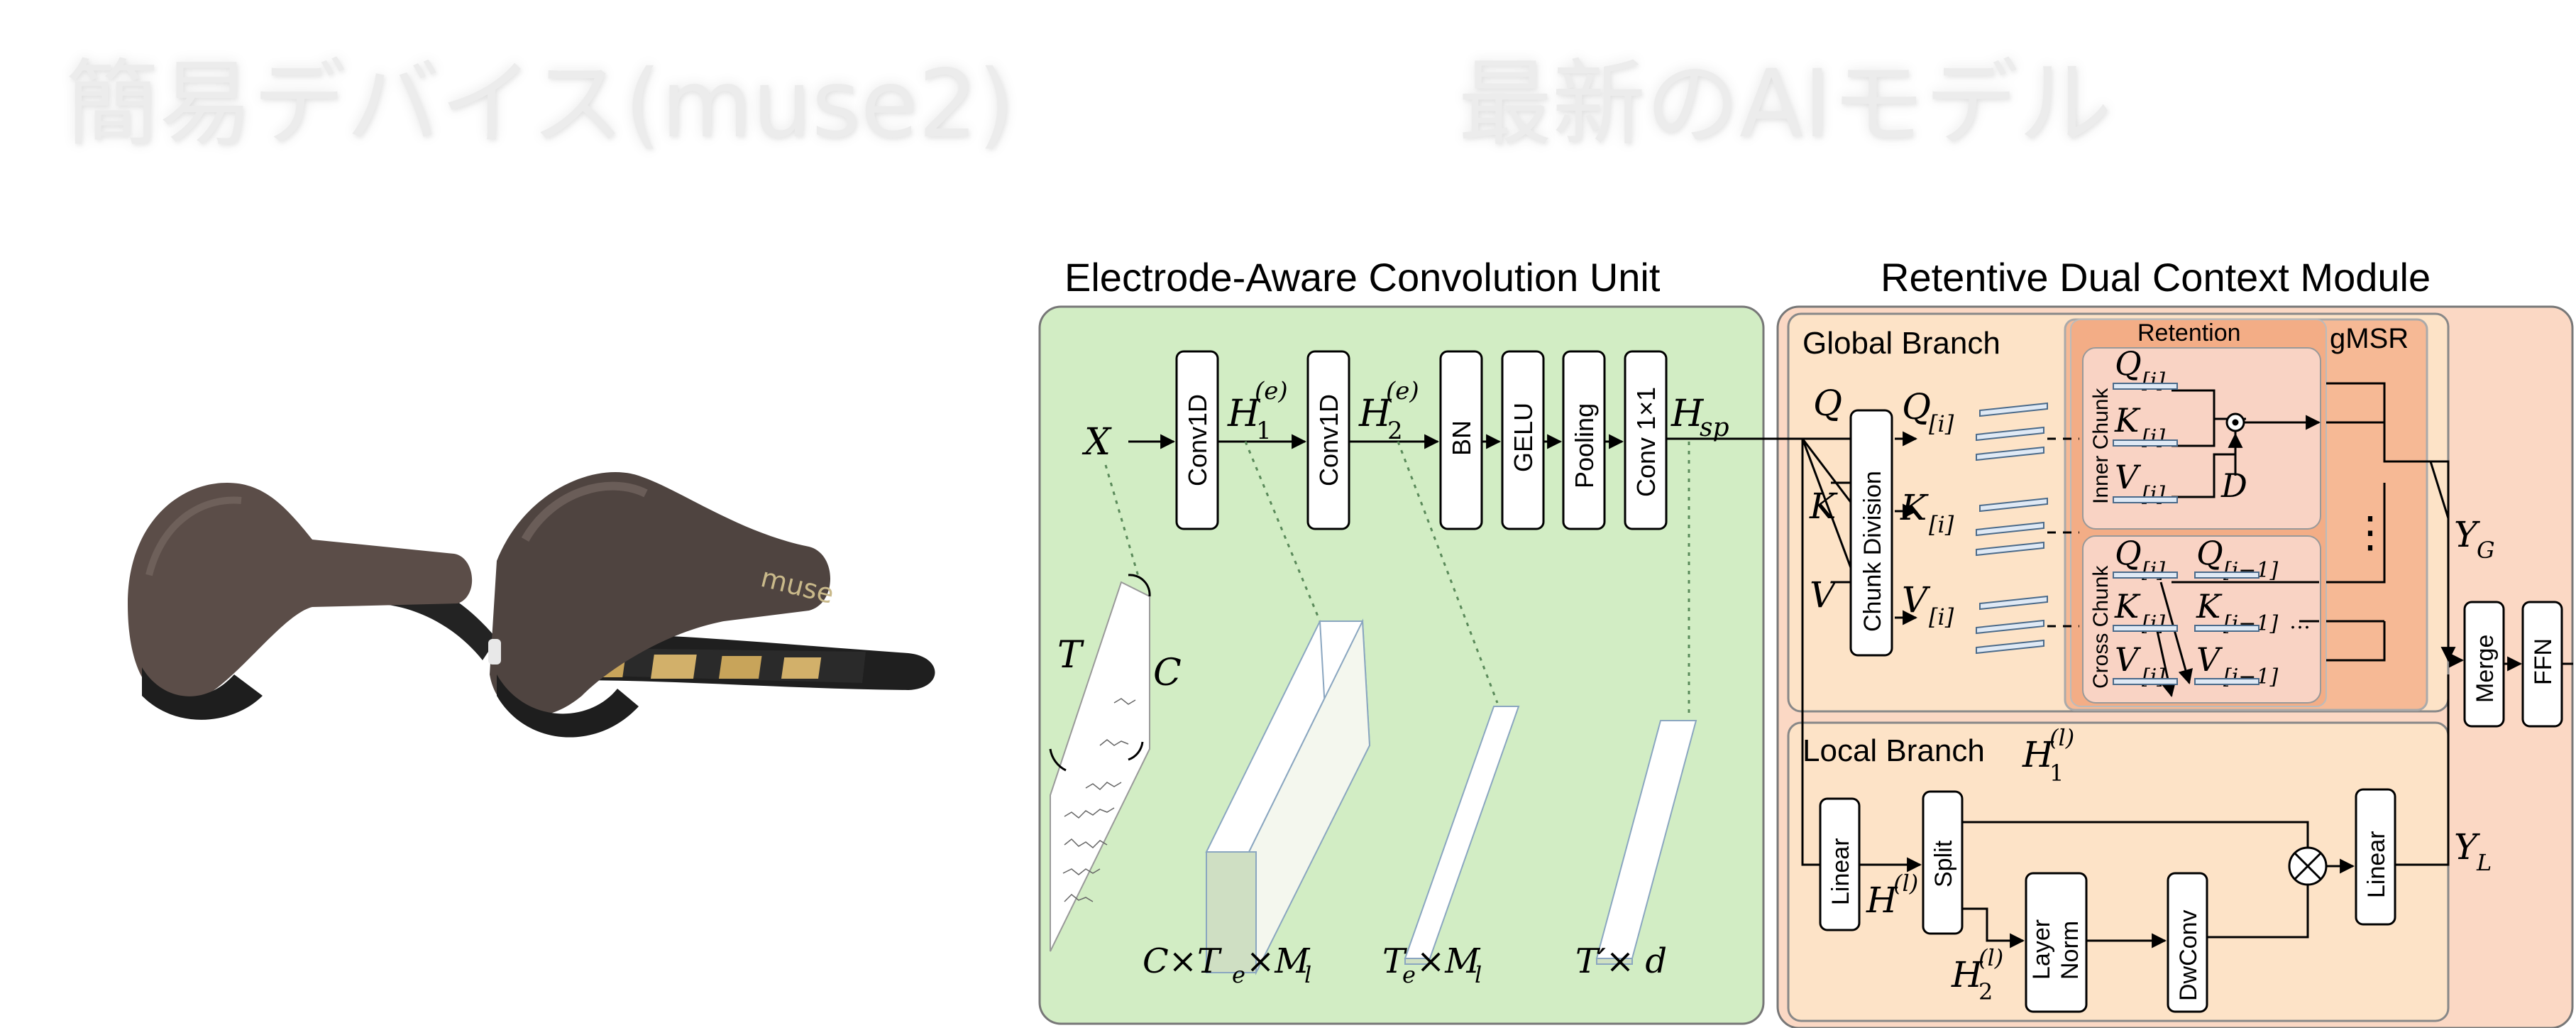 The image size is (2576, 1028). I want to click on label-hl2-sup: (l), so click(1990, 958).